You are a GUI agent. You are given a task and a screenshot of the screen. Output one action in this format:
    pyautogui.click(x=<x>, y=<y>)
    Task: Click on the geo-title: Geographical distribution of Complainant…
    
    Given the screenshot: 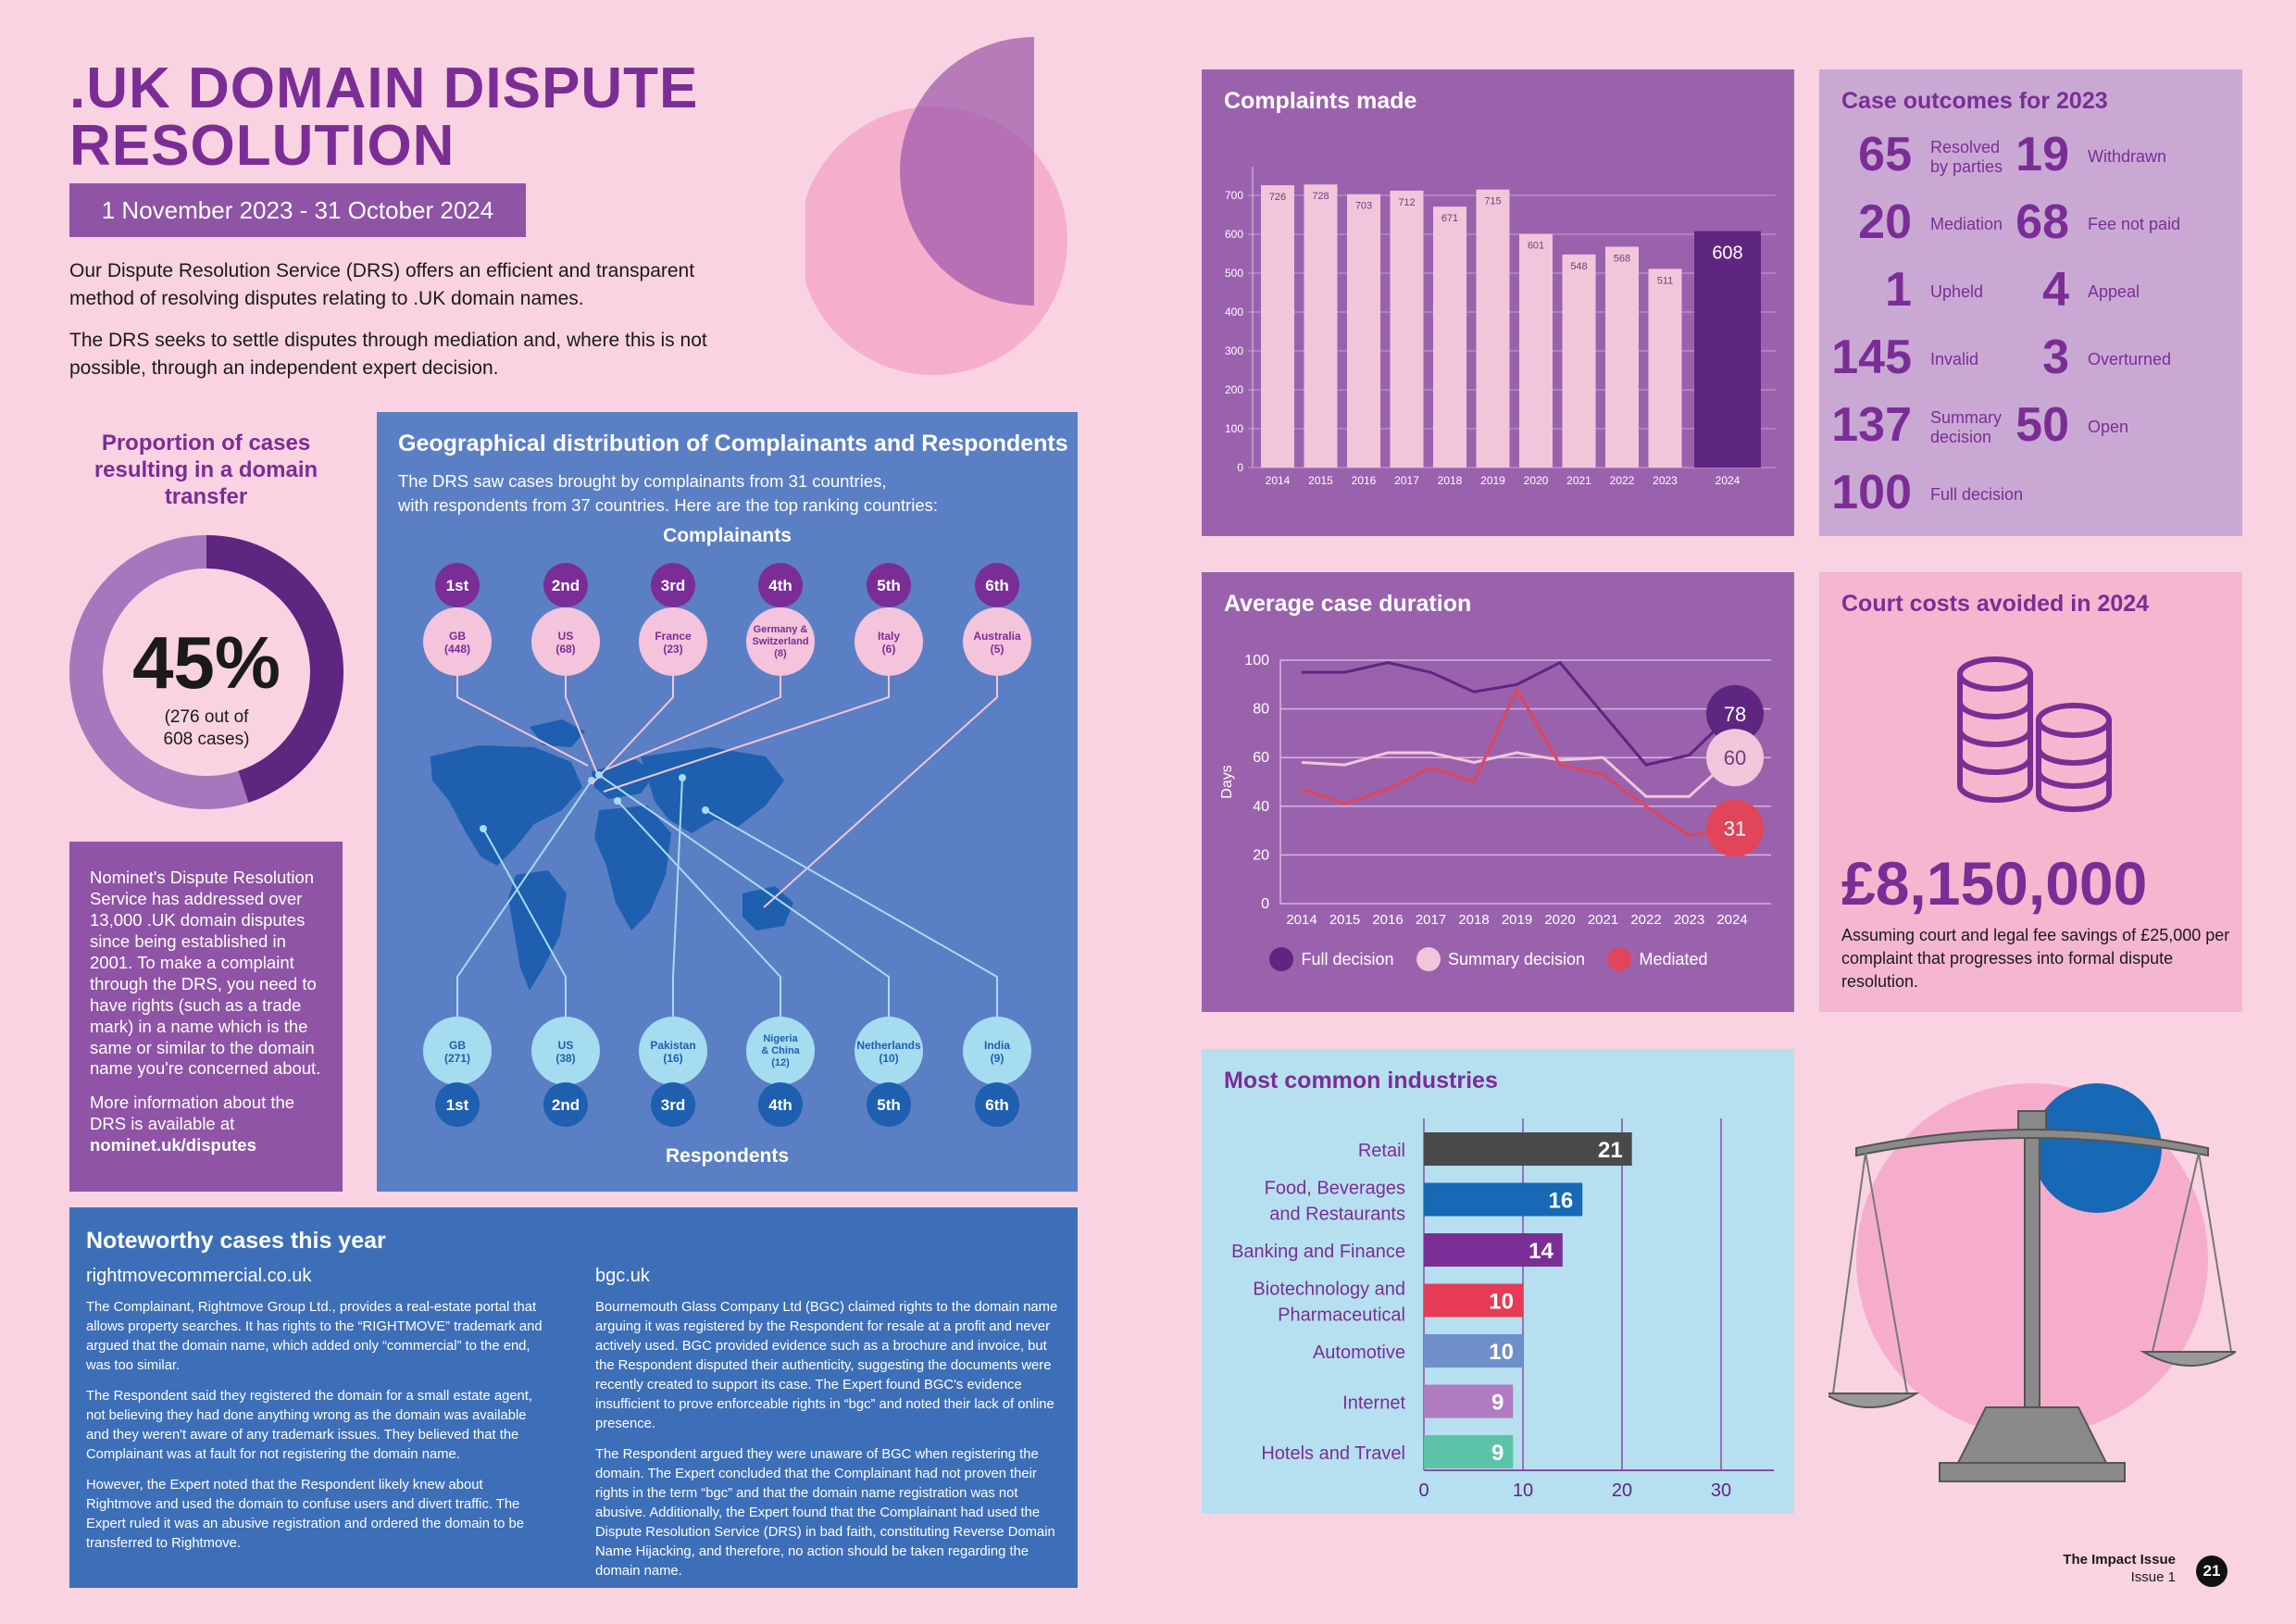 What is the action you would take?
    pyautogui.click(x=733, y=443)
    